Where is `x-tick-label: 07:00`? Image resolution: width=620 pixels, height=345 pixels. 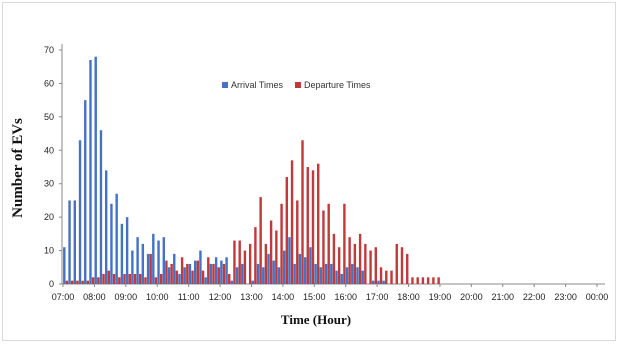
x-tick-label: 07:00 is located at coordinates (63, 297).